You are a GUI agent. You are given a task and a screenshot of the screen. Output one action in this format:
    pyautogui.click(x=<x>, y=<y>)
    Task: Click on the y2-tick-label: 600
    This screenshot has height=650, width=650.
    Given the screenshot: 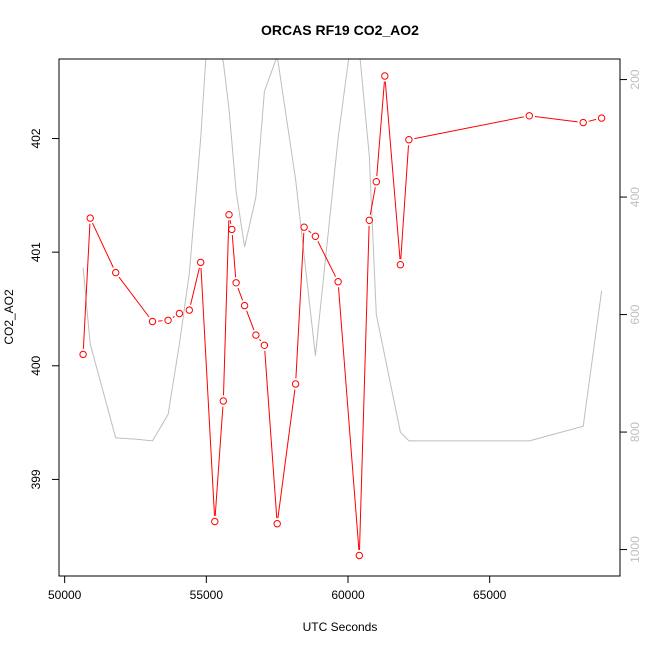 What is the action you would take?
    pyautogui.click(x=635, y=314)
    